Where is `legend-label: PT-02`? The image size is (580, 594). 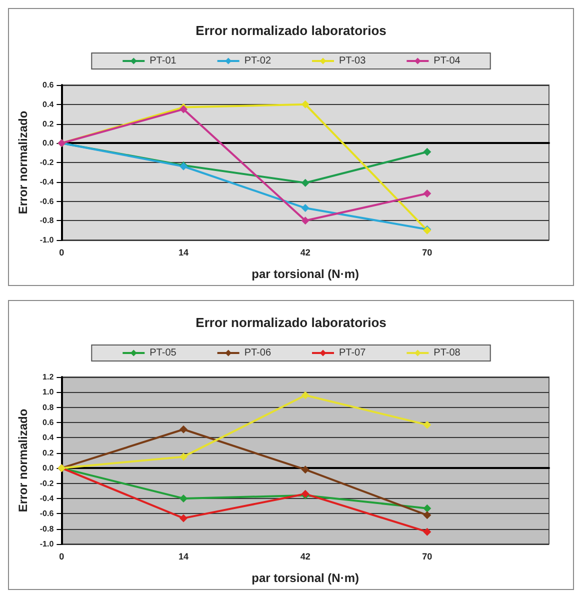 legend-label: PT-02 is located at coordinates (258, 61).